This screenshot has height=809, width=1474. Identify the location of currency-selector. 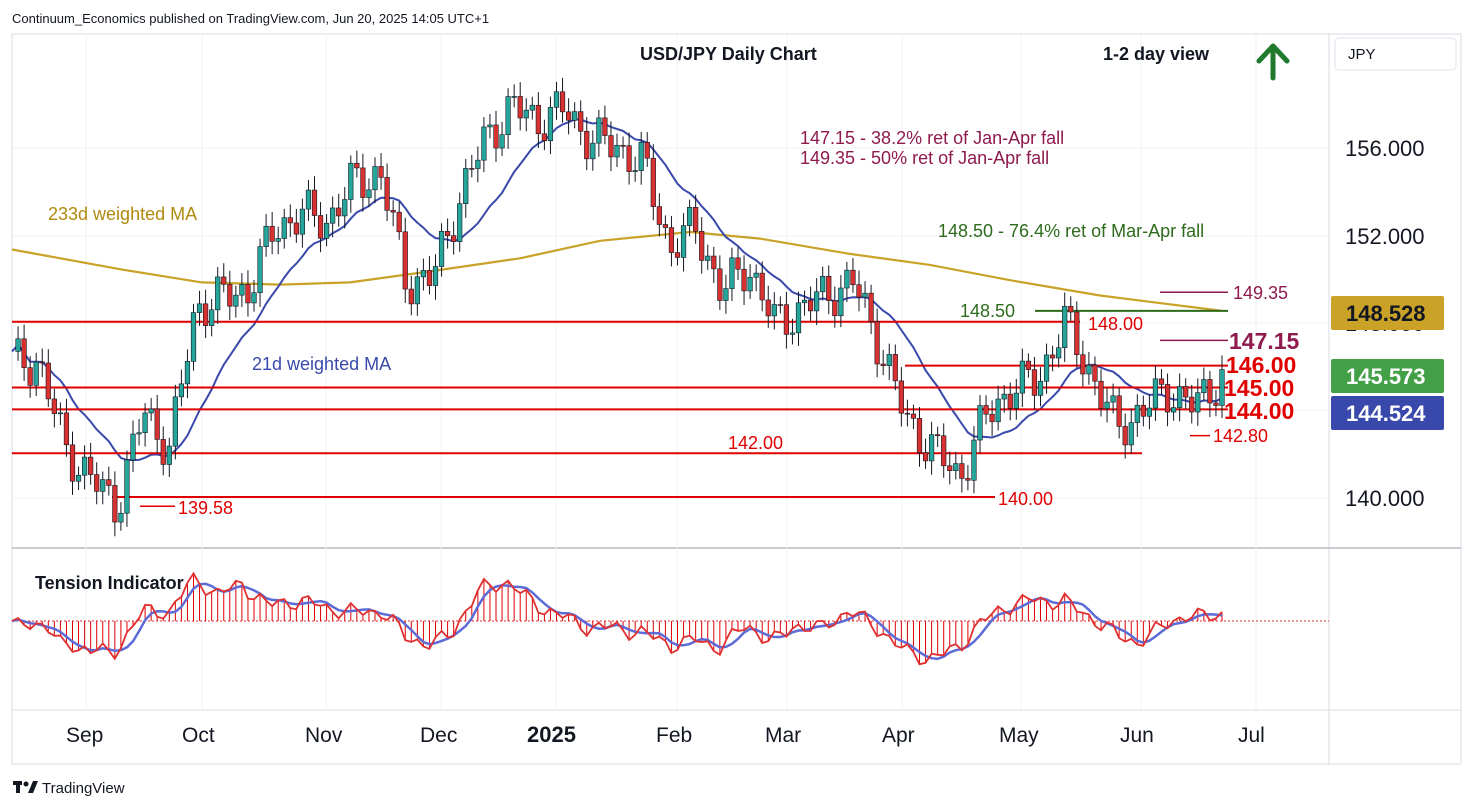
(1395, 54).